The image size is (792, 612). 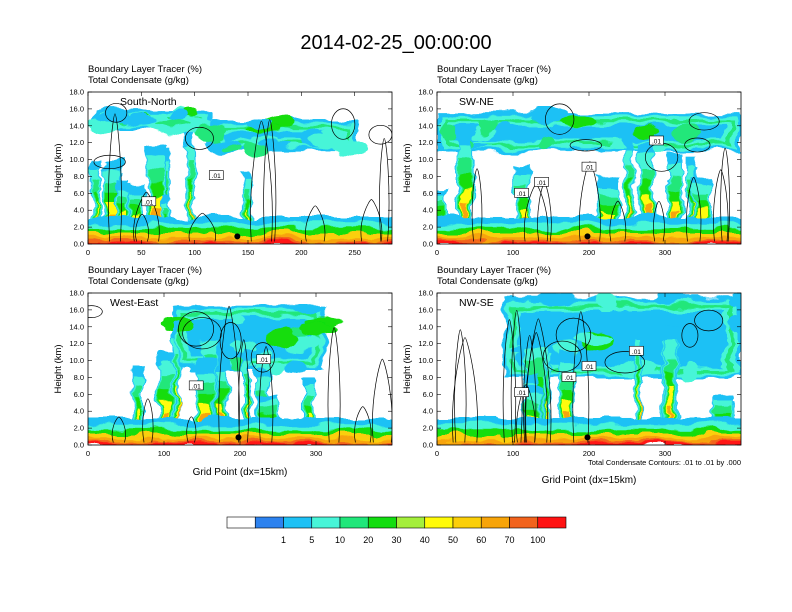 I want to click on panel-label: West-East, so click(x=134, y=303).